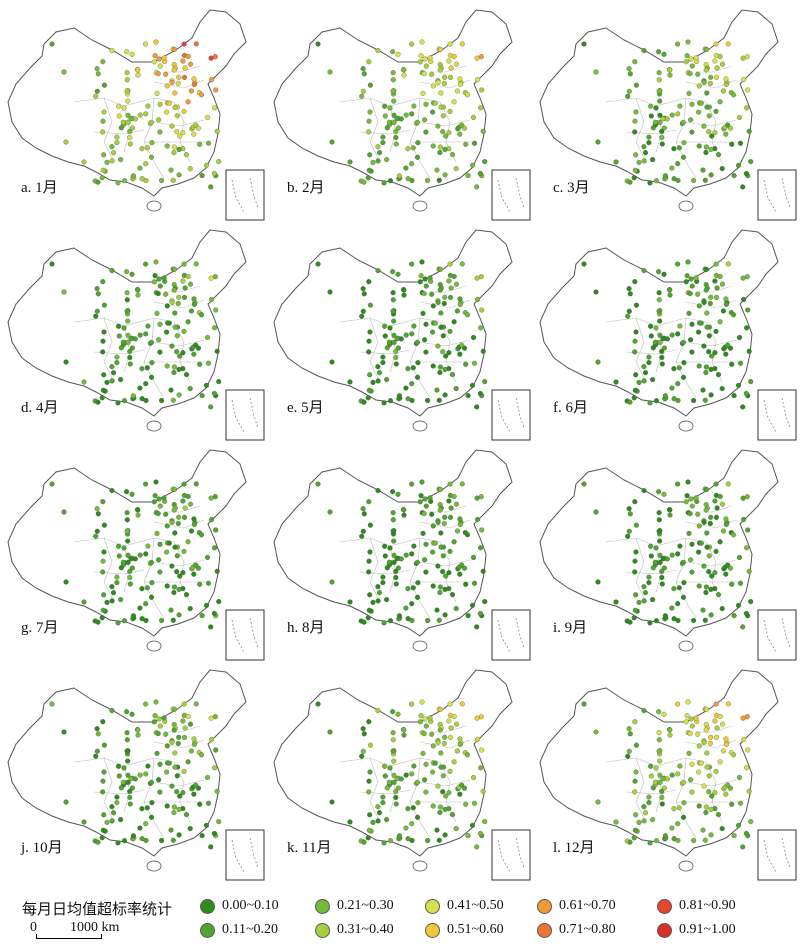 The image size is (800, 946). What do you see at coordinates (475, 905) in the screenshot?
I see `legend-label: 0.41~0.50` at bounding box center [475, 905].